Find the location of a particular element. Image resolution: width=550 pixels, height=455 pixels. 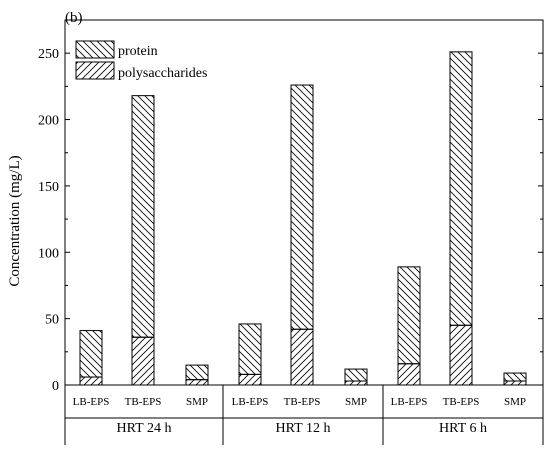

group-label: HRT 12 h is located at coordinates (303, 428).